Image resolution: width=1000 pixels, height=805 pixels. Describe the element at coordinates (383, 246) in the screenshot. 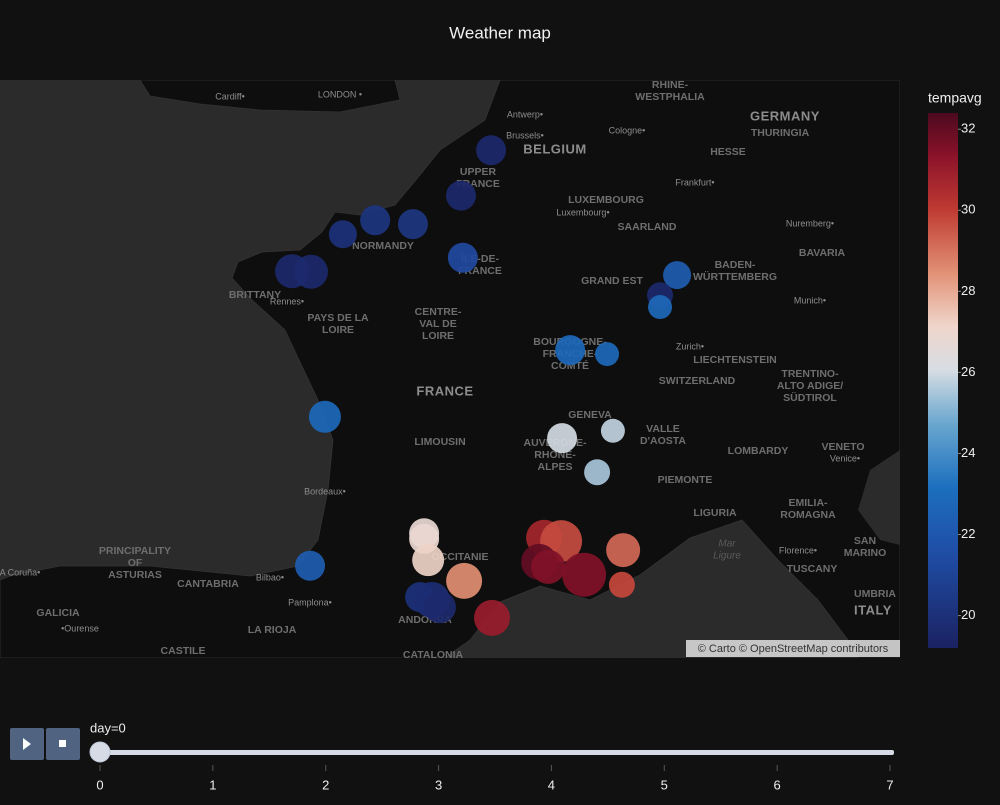

I see `map-label: NORMANDY` at that location.